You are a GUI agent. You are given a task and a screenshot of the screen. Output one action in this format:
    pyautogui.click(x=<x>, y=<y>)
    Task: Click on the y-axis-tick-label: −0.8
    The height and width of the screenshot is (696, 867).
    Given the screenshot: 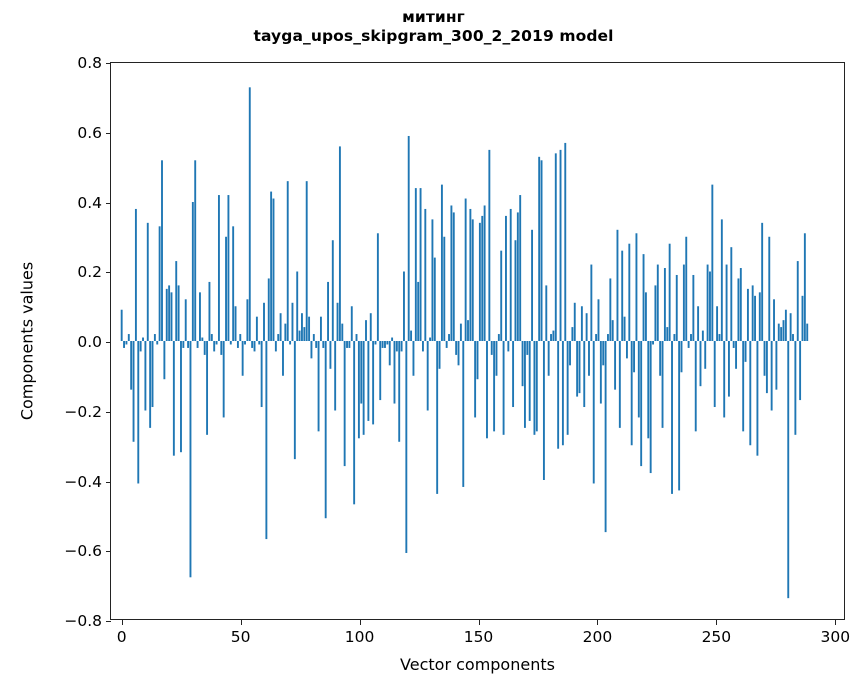 What is the action you would take?
    pyautogui.click(x=83, y=621)
    